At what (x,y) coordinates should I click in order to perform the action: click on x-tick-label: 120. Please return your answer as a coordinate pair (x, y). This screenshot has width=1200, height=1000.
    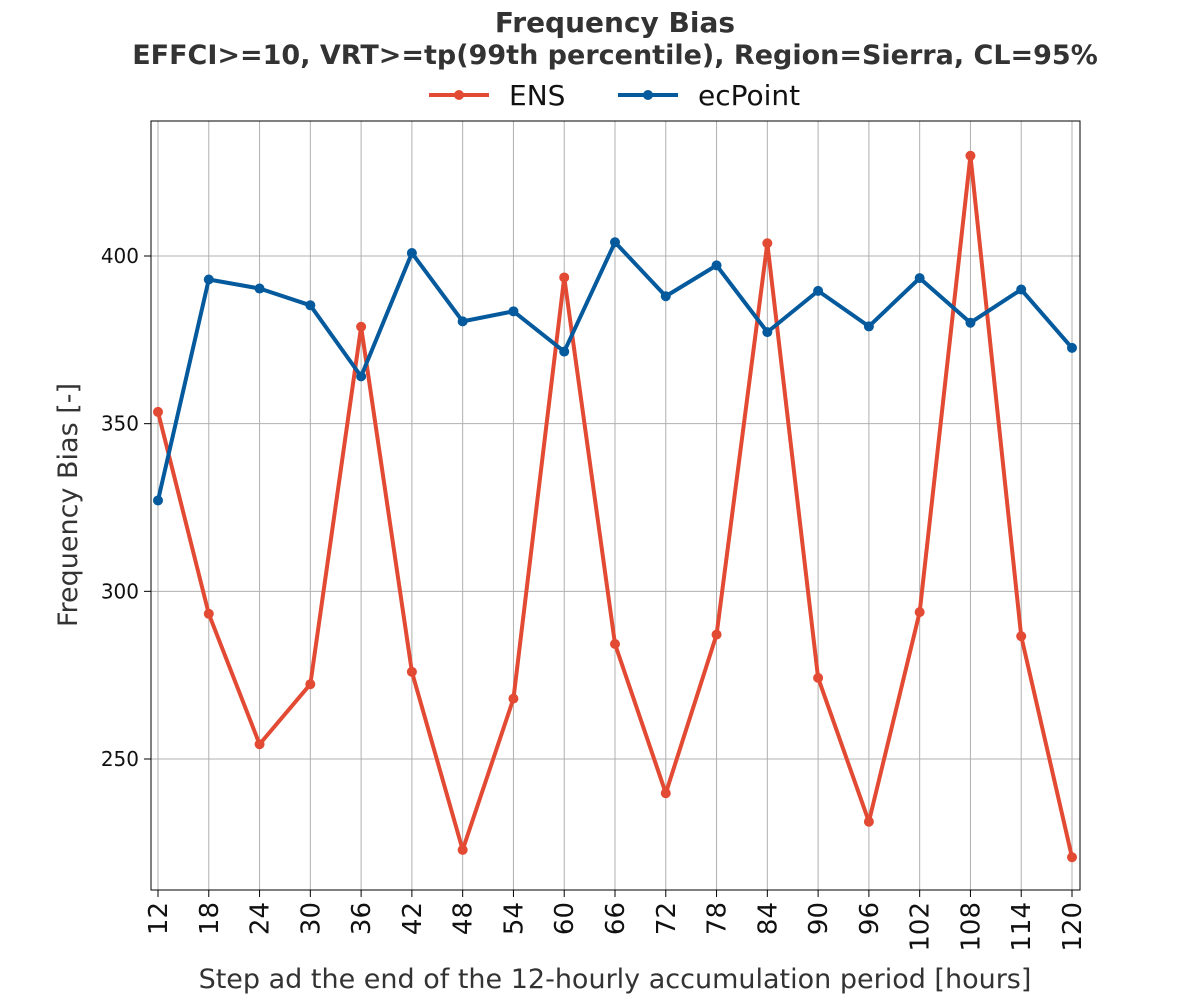
    Looking at the image, I should click on (1073, 927).